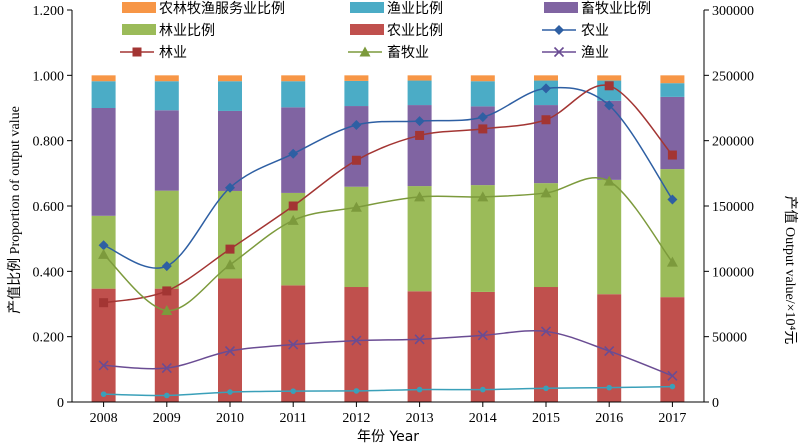  Describe the element at coordinates (483, 196) in the screenshot. I see `marker-2-2014` at that location.